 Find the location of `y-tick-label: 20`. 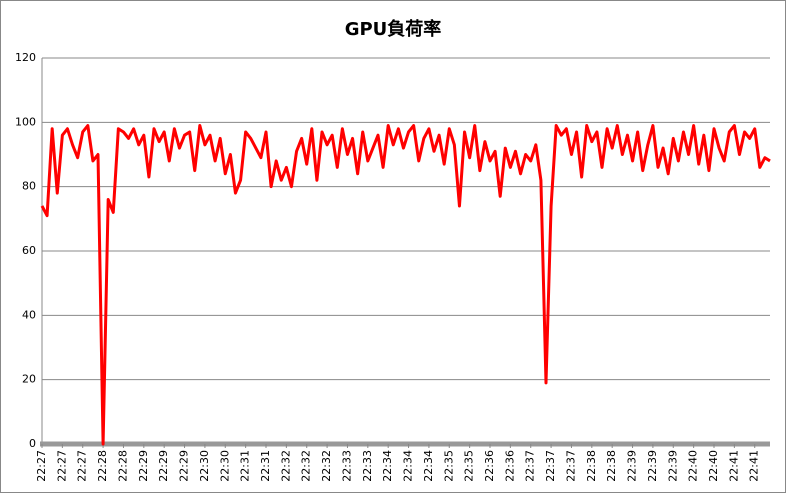

y-tick-label: 20 is located at coordinates (29, 379).